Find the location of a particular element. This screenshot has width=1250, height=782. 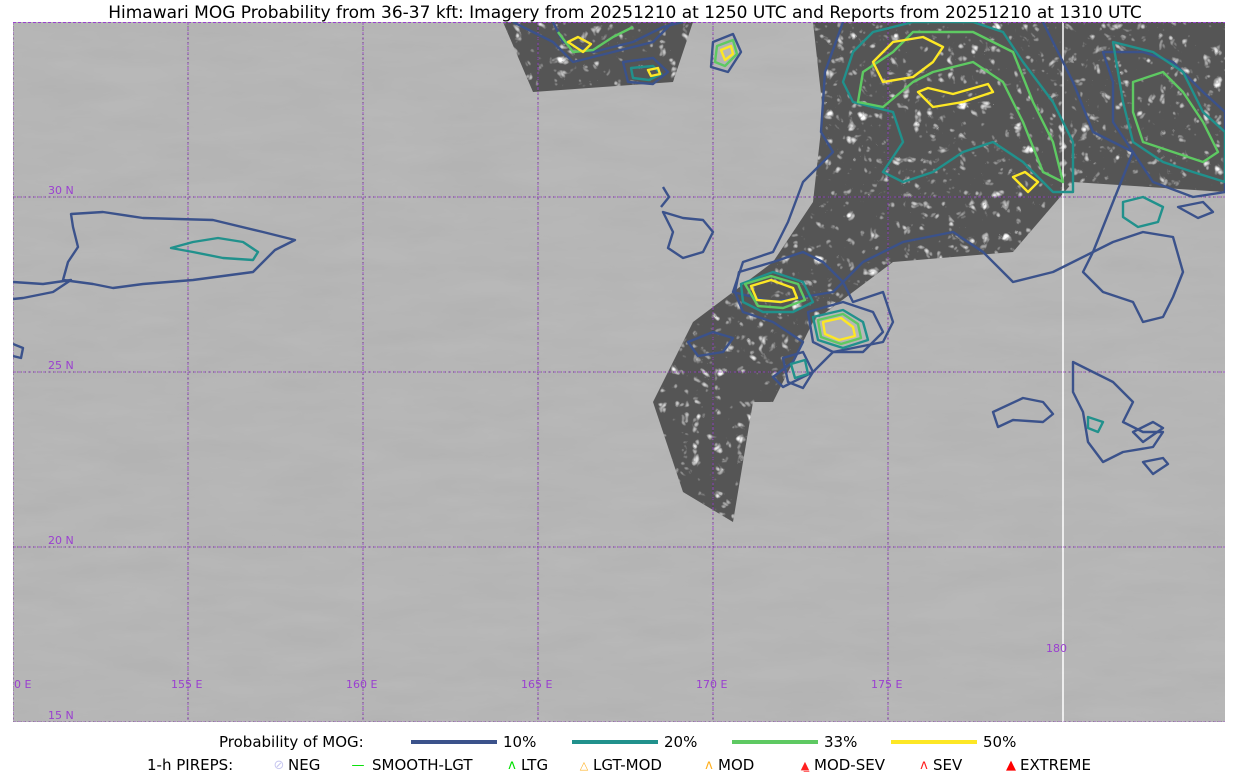

longitude-label: 175 E is located at coordinates (886, 684).